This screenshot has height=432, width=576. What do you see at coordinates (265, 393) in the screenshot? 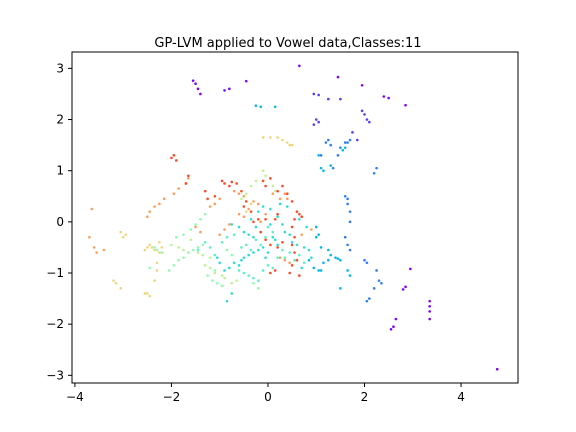
I see `x-axis: −4 −2 0 2 4` at bounding box center [265, 393].